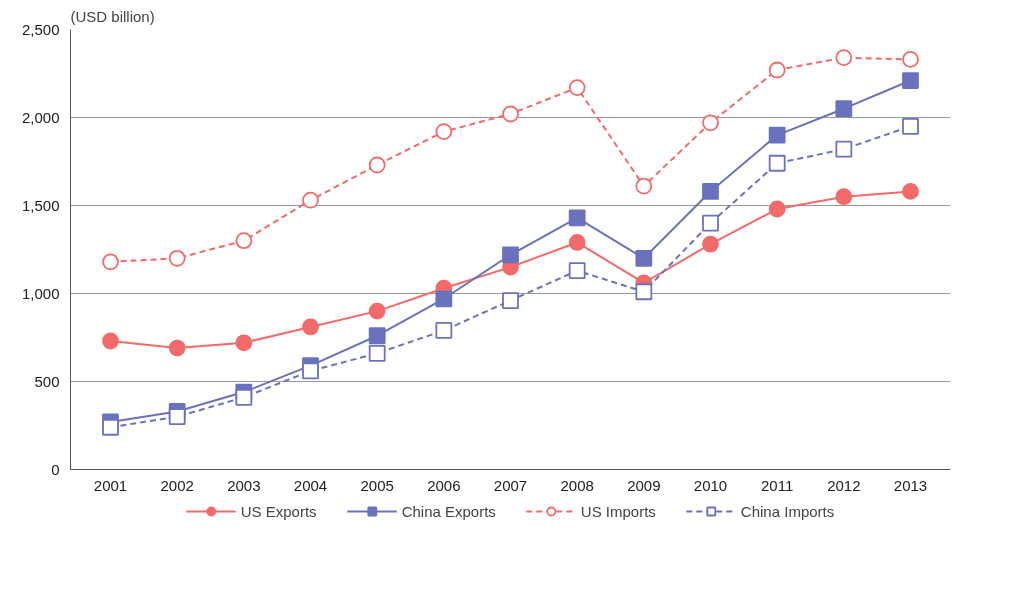 The height and width of the screenshot is (603, 1022). Describe the element at coordinates (377, 485) in the screenshot. I see `x-tick-label: 2005` at that location.